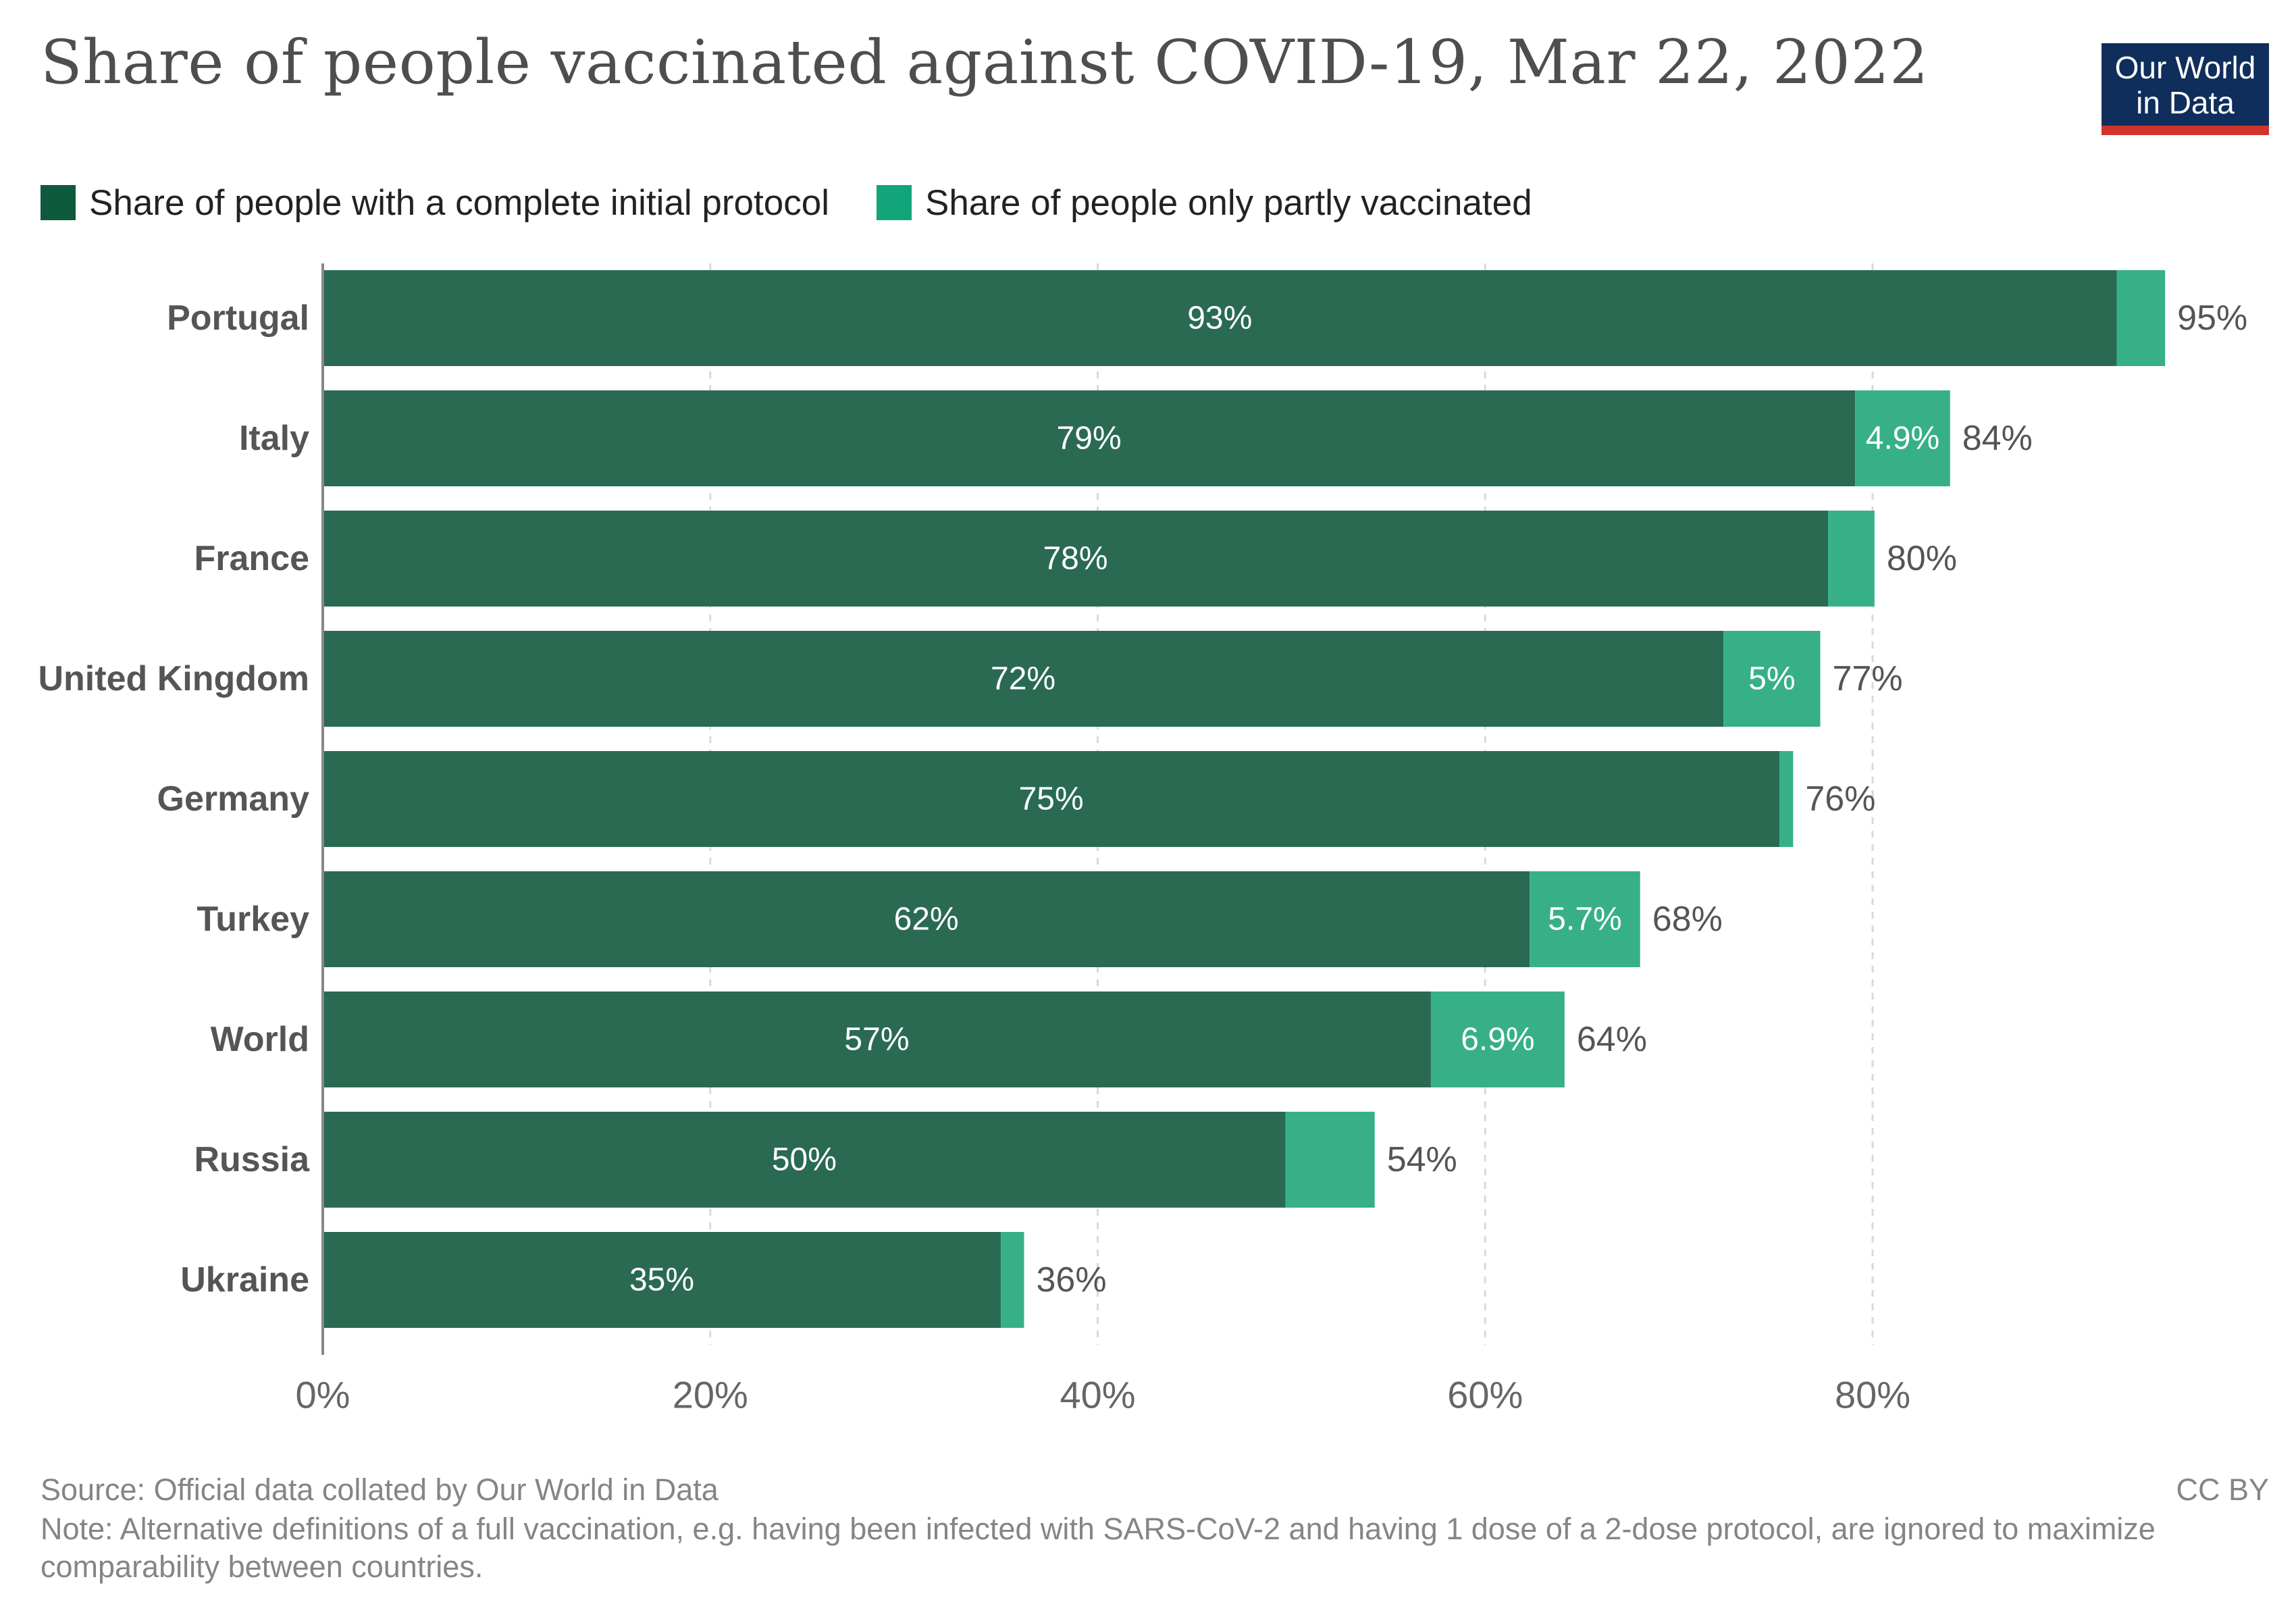 This screenshot has height=1621, width=2296. I want to click on x-tick-label: 40%, so click(1097, 1395).